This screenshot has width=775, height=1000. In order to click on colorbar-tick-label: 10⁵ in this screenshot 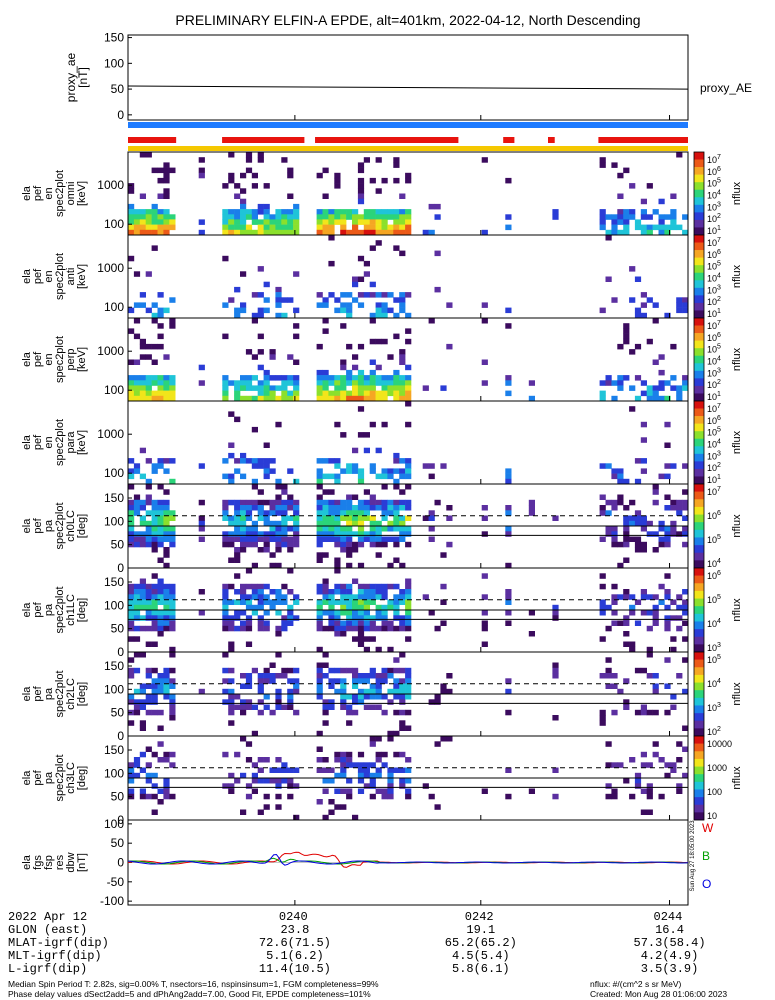, I will do `click(714, 539)`.